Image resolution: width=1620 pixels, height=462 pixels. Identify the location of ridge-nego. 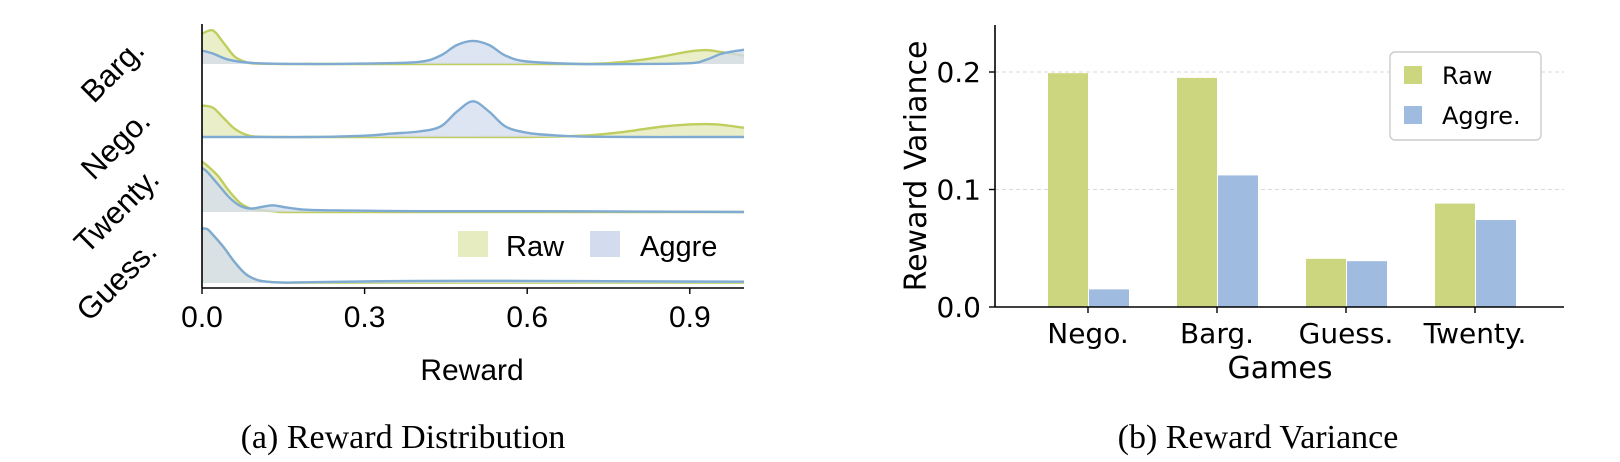
(473, 119).